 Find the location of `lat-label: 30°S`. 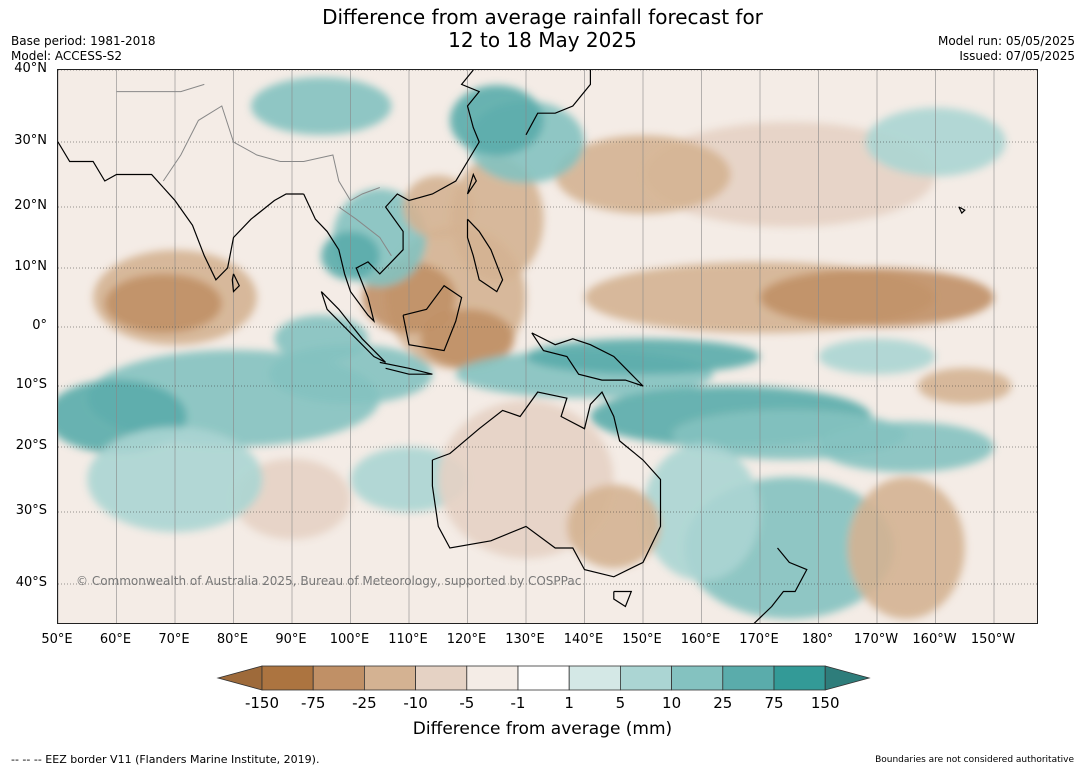

lat-label: 30°S is located at coordinates (31, 510).